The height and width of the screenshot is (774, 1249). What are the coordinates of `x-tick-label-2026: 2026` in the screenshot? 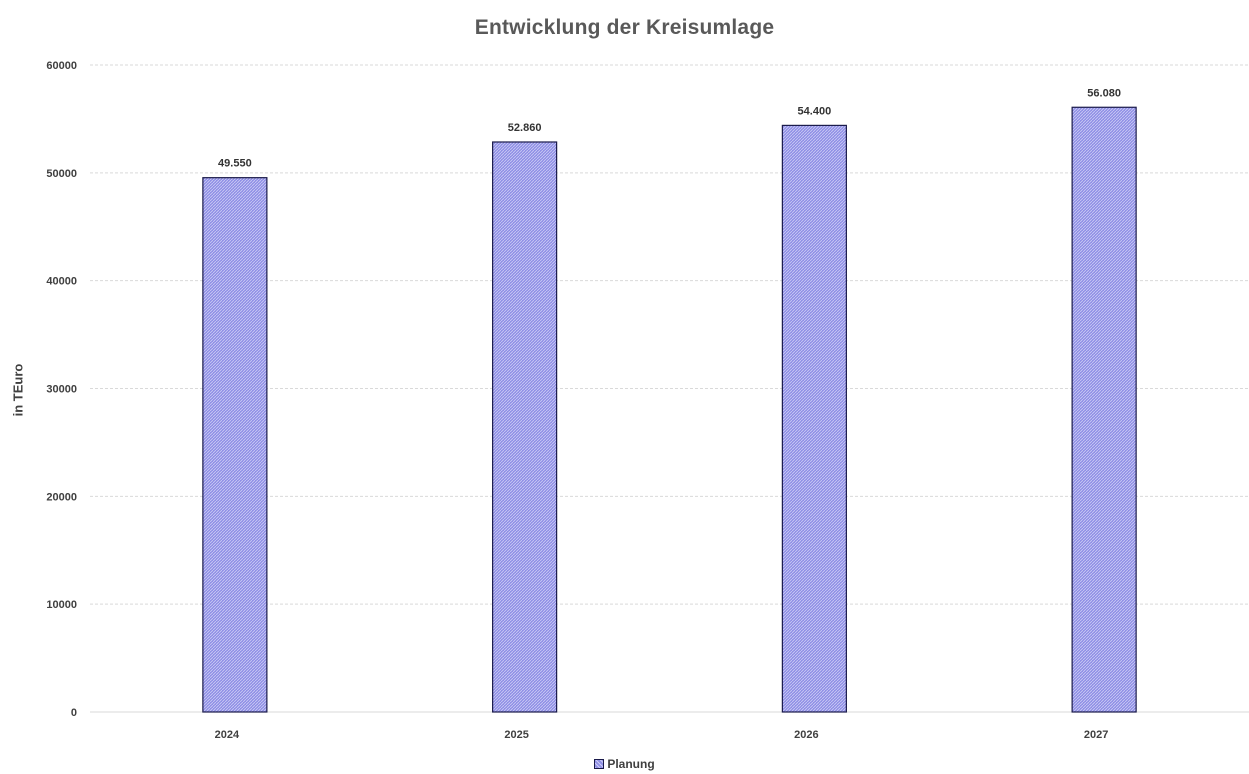 It's located at (806, 735).